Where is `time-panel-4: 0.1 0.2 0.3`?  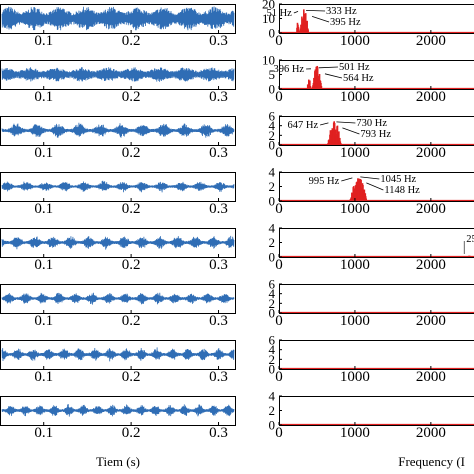
time-panel-4: 0.1 0.2 0.3 is located at coordinates (118, 194).